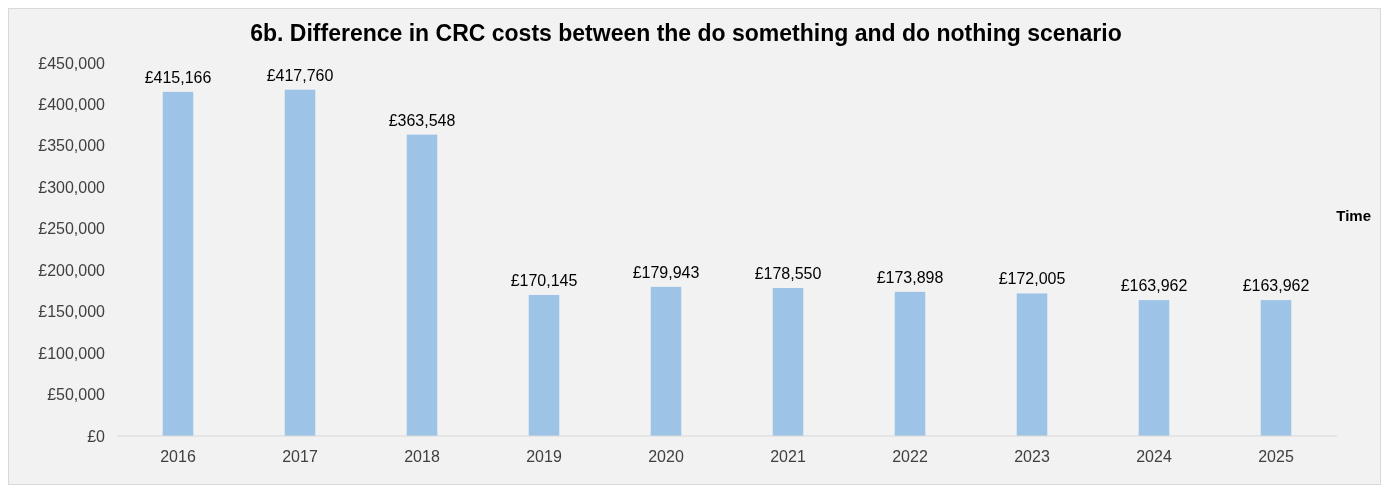 The width and height of the screenshot is (1389, 493). I want to click on y-tick-label: £100,000, so click(72, 353).